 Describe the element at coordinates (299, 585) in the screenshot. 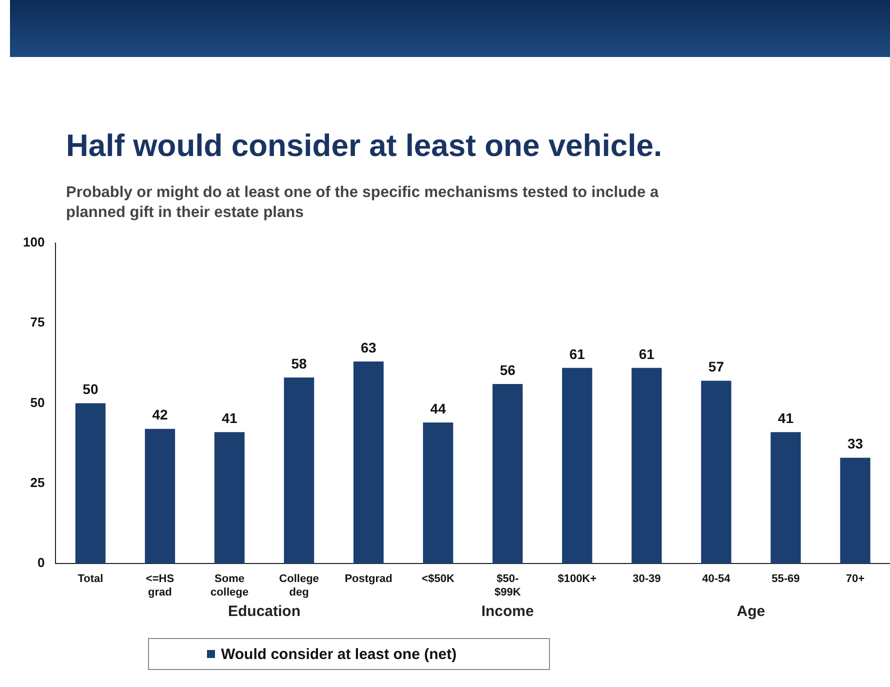

I see `x-tick-label: College deg` at that location.